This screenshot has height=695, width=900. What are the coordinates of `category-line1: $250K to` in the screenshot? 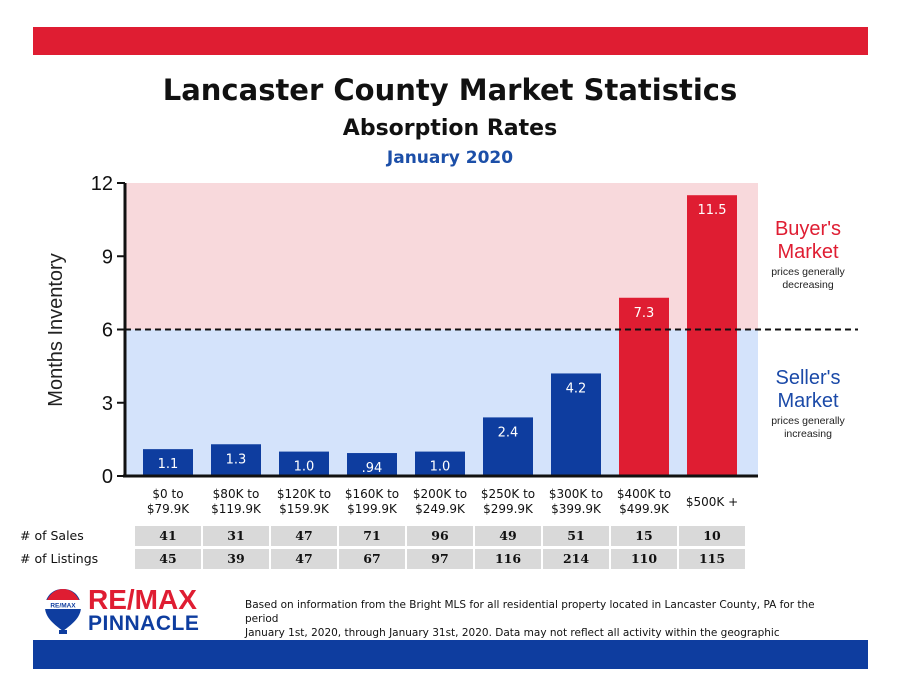 It's located at (508, 494).